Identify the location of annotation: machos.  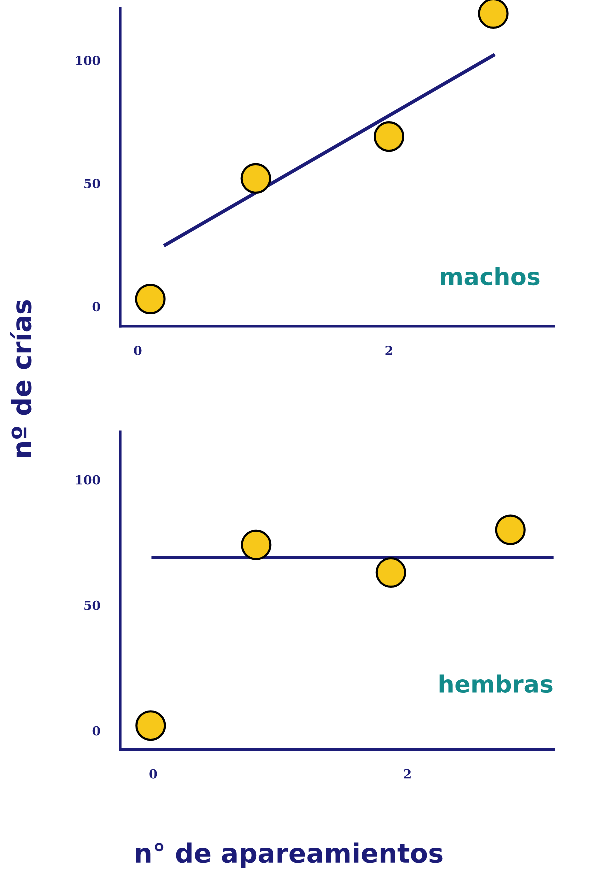
(490, 276).